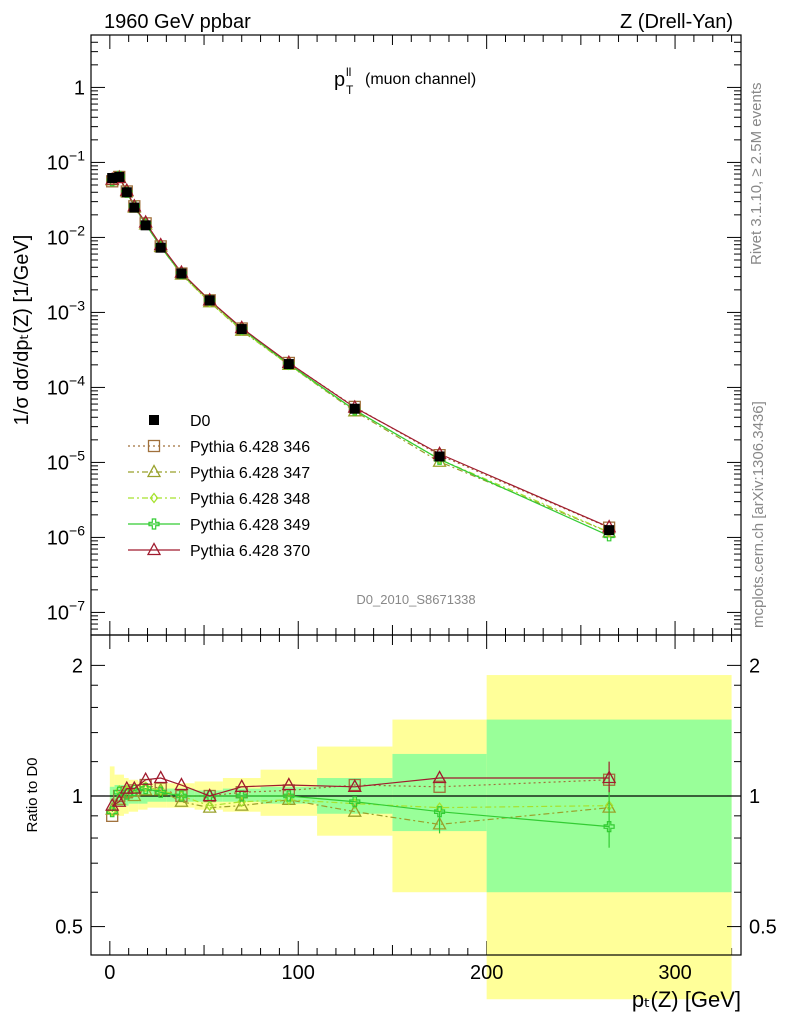 Image resolution: width=786 pixels, height=1024 pixels. Describe the element at coordinates (298, 973) in the screenshot. I see `x-tick-label: 100` at that location.